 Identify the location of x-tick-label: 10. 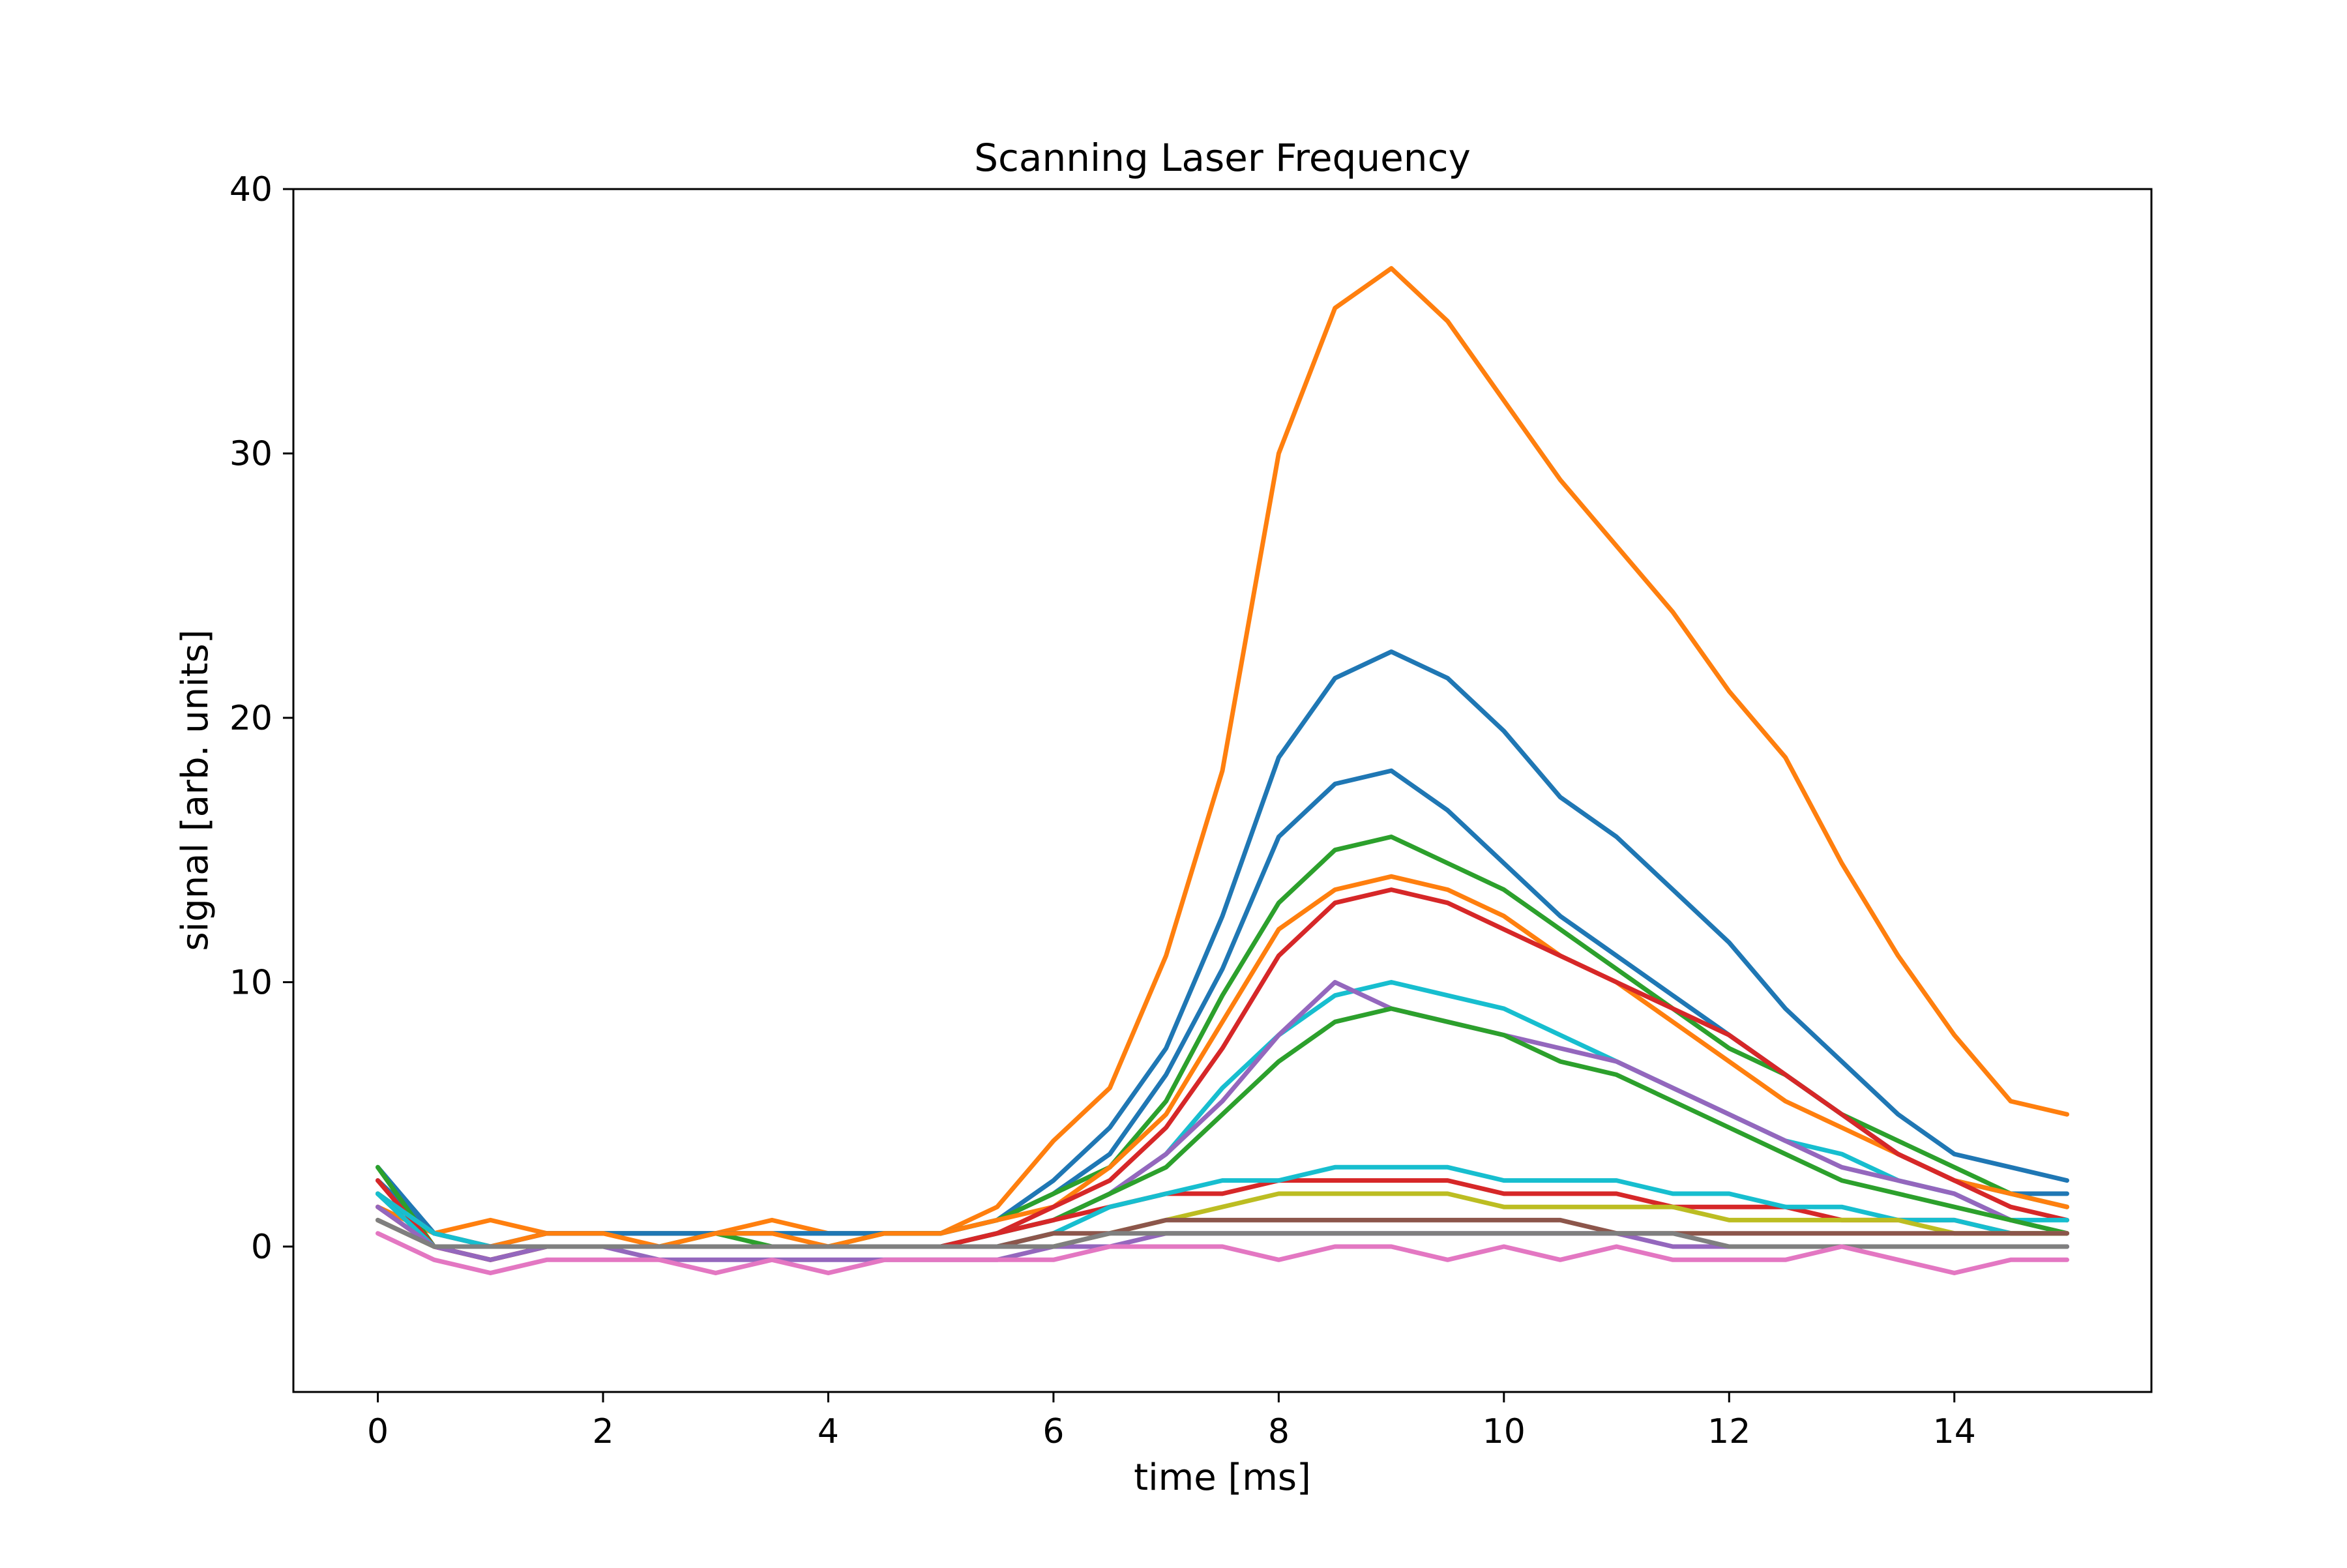
(1504, 1432).